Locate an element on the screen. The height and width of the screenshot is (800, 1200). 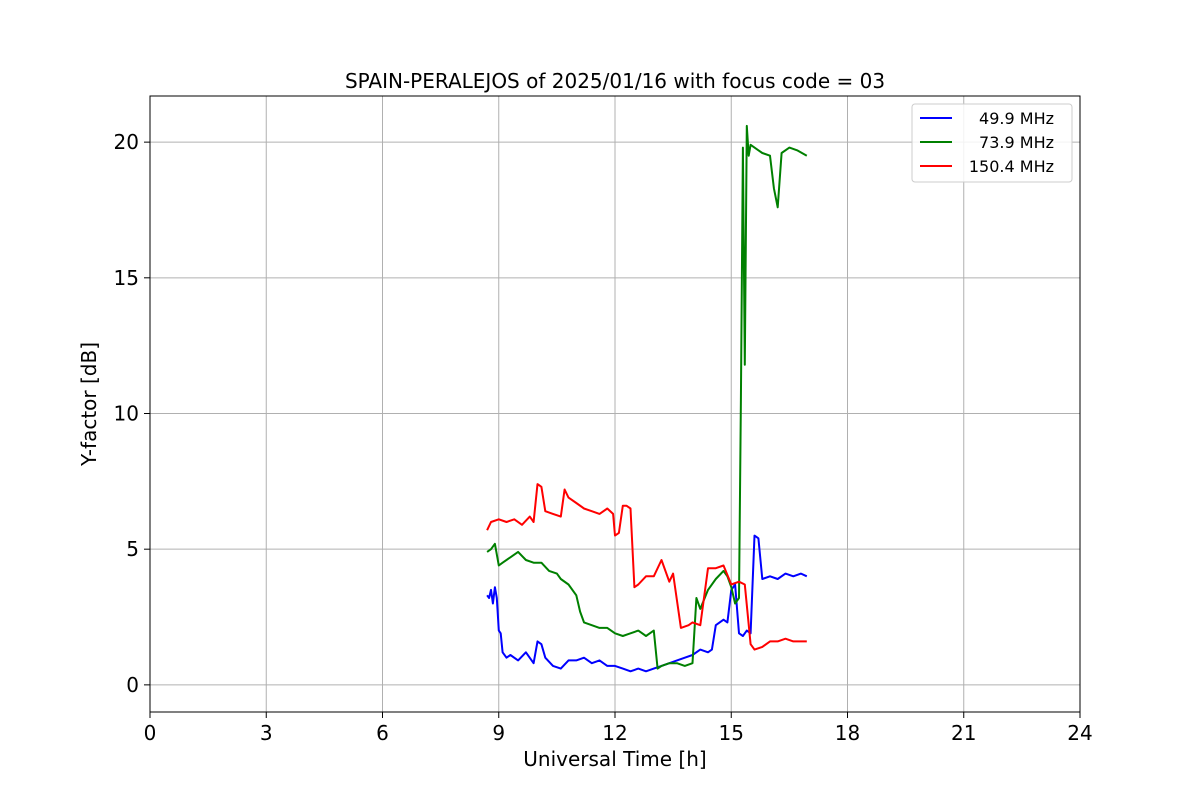
x-tick-label: 15 is located at coordinates (731, 733).